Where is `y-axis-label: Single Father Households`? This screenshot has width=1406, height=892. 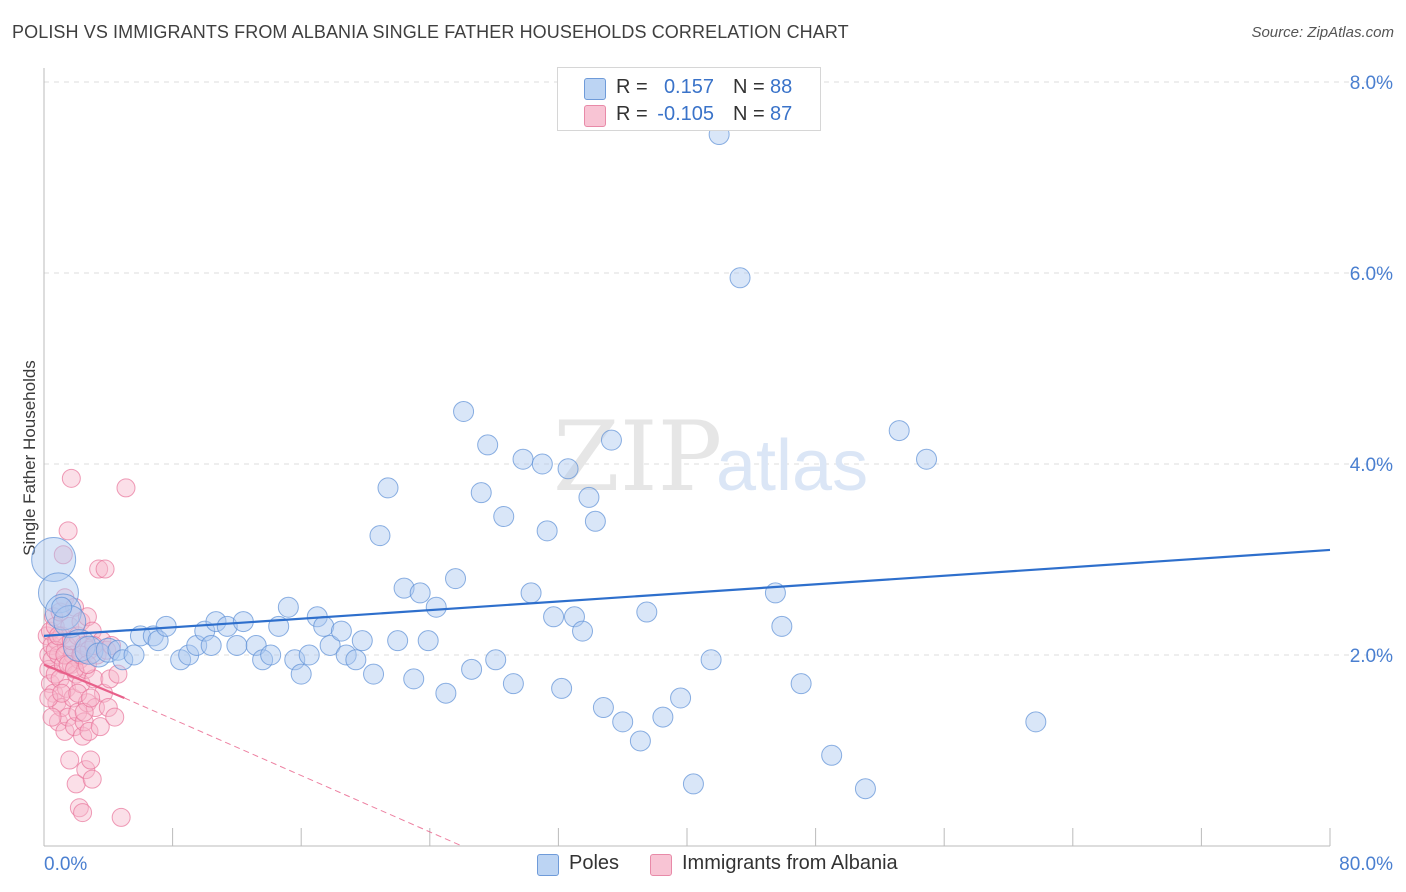
y-axis-label: Single Father Households is located at coordinates (29, 458).